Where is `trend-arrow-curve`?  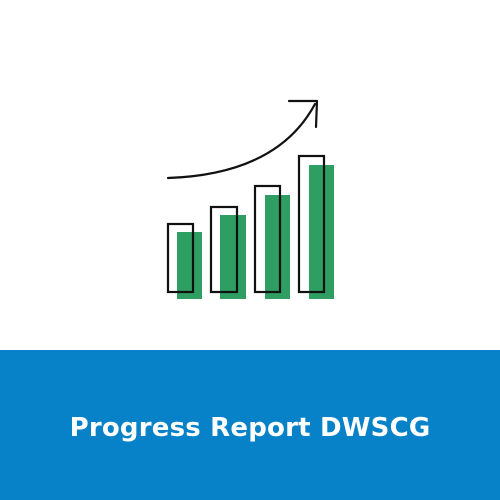 trend-arrow-curve is located at coordinates (241, 141).